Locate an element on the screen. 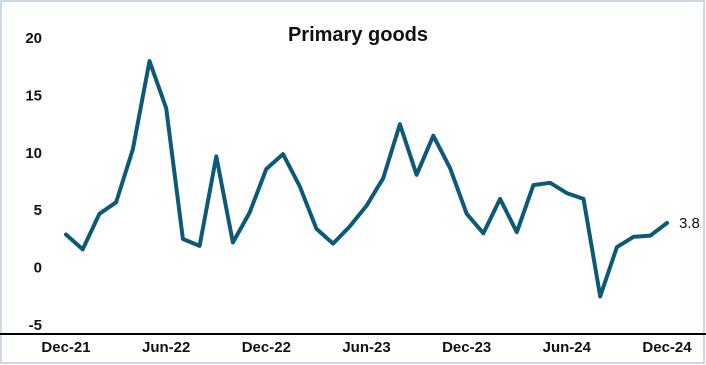 This screenshot has height=365, width=706. x-tick-label: Jun-22 is located at coordinates (166, 347).